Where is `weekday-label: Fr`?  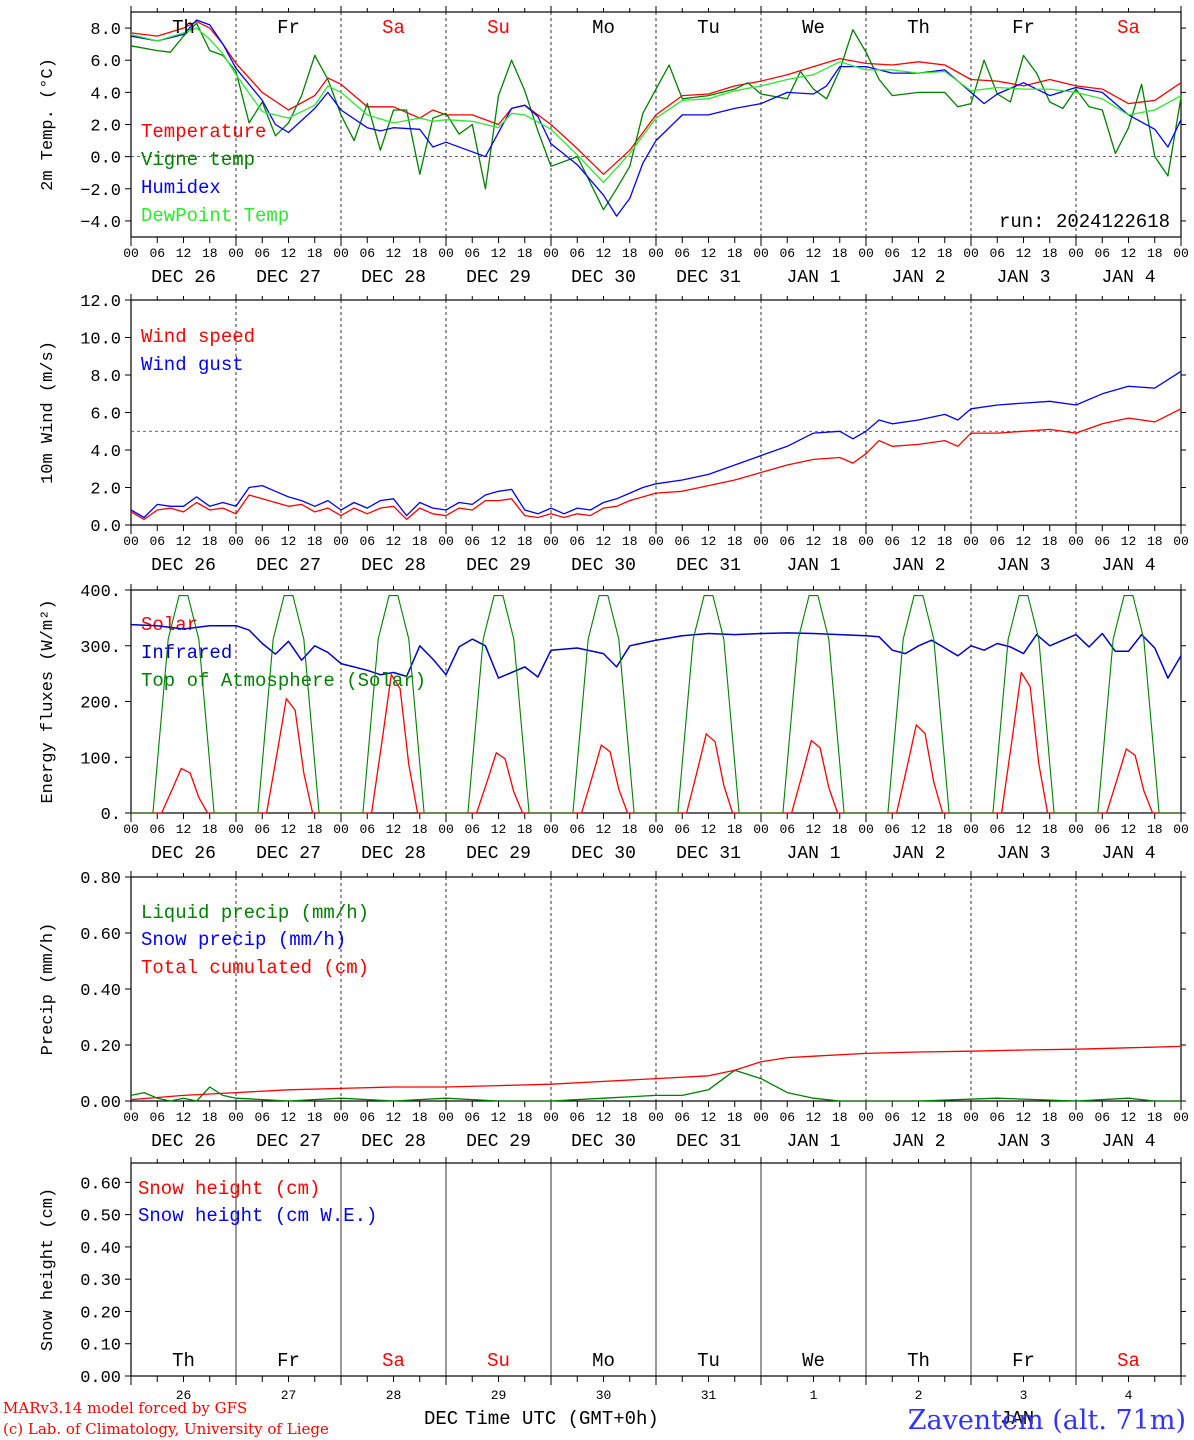
weekday-label: Fr is located at coordinates (1023, 1361).